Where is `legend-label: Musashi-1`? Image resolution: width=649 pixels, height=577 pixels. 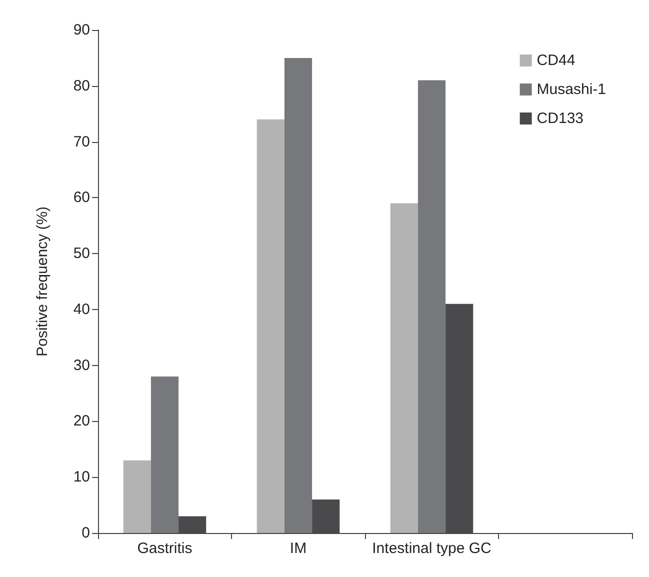 legend-label: Musashi-1 is located at coordinates (571, 89).